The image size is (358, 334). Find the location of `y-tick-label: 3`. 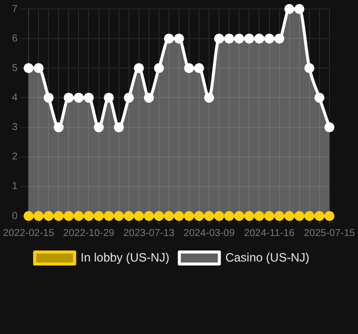

y-tick-label: 3 is located at coordinates (15, 128).